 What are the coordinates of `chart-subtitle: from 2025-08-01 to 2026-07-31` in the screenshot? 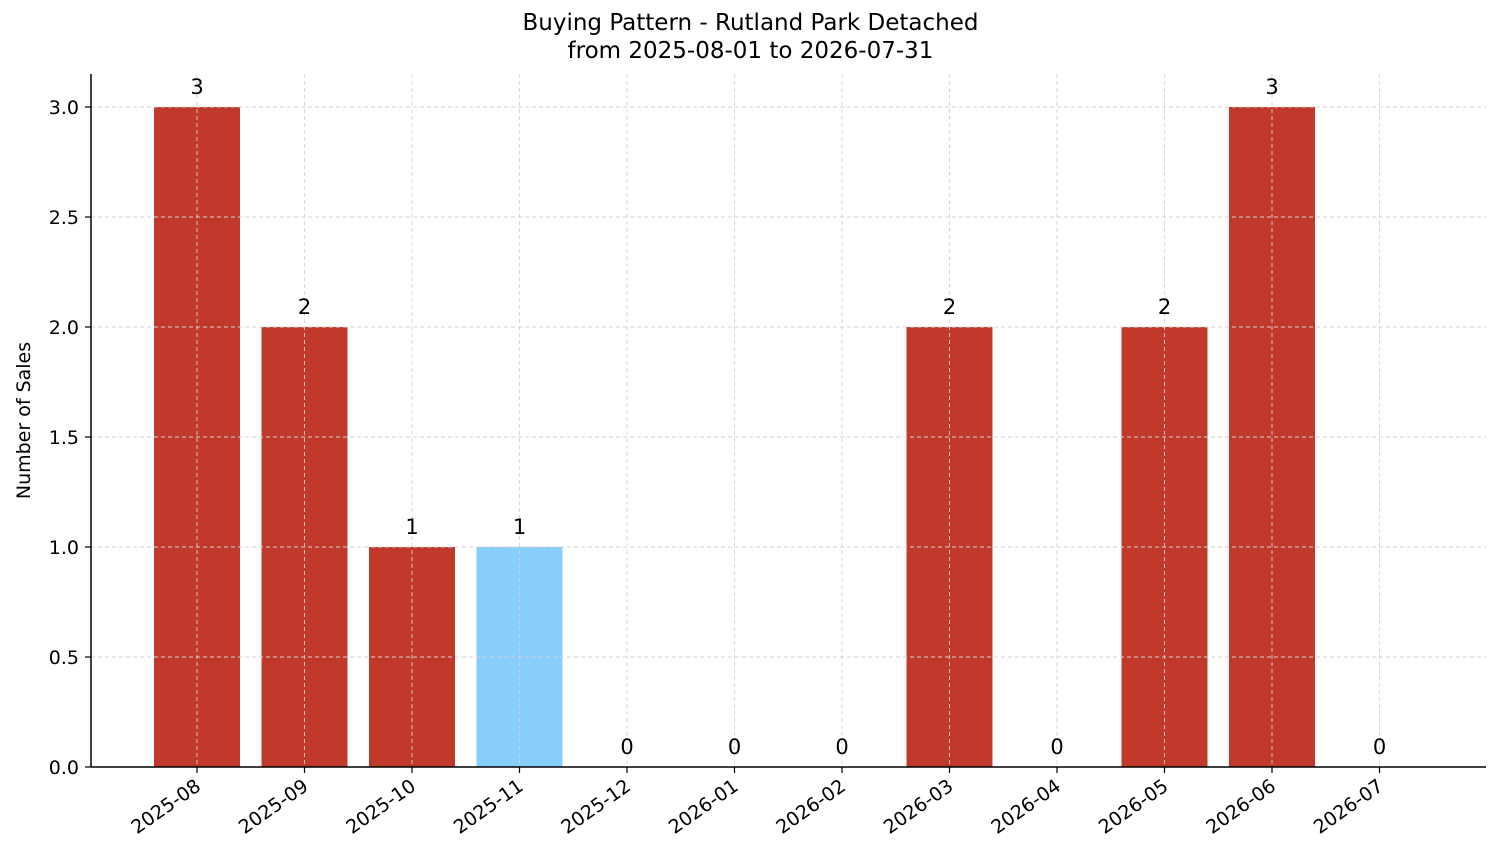 It's located at (750, 51).